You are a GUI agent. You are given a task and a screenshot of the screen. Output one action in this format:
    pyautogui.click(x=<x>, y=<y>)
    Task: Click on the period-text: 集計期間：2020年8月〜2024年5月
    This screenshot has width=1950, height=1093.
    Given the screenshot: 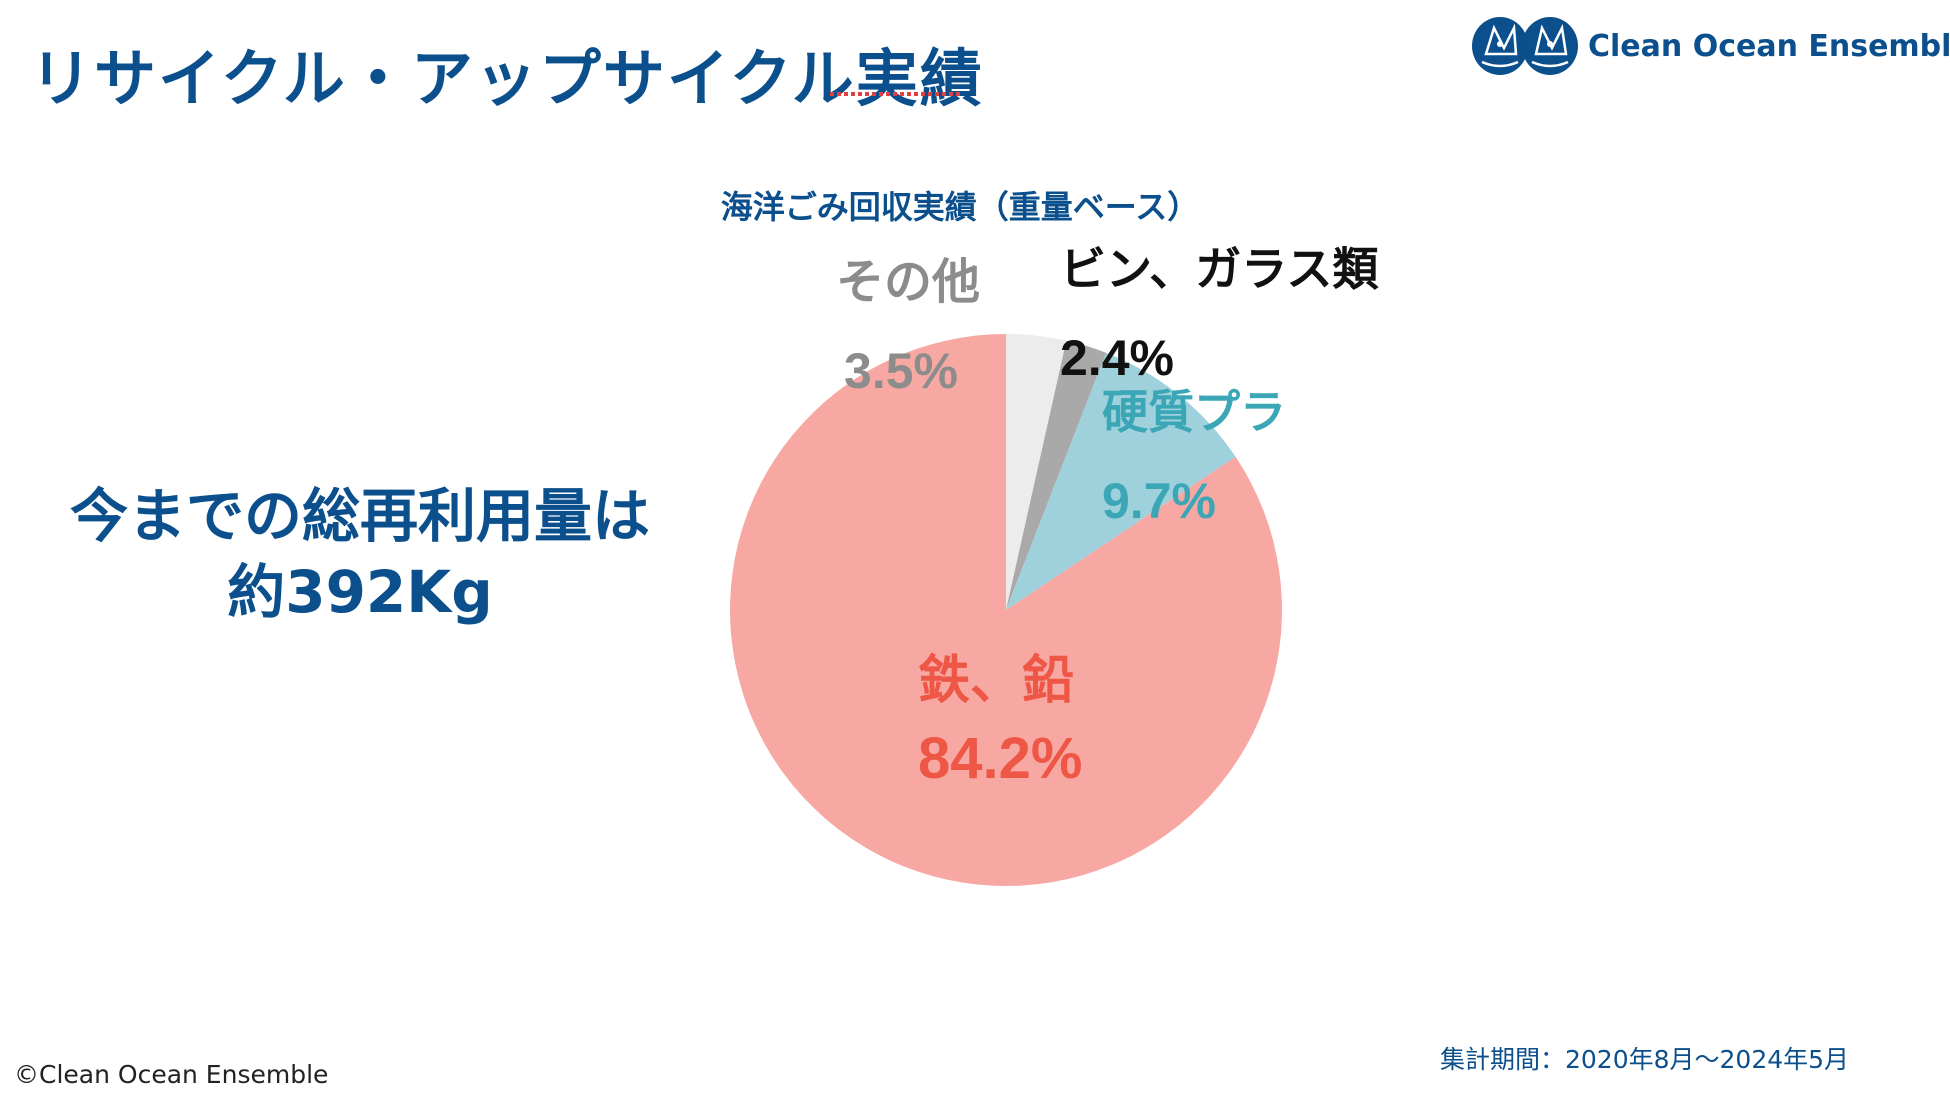 What is the action you would take?
    pyautogui.click(x=1645, y=1059)
    